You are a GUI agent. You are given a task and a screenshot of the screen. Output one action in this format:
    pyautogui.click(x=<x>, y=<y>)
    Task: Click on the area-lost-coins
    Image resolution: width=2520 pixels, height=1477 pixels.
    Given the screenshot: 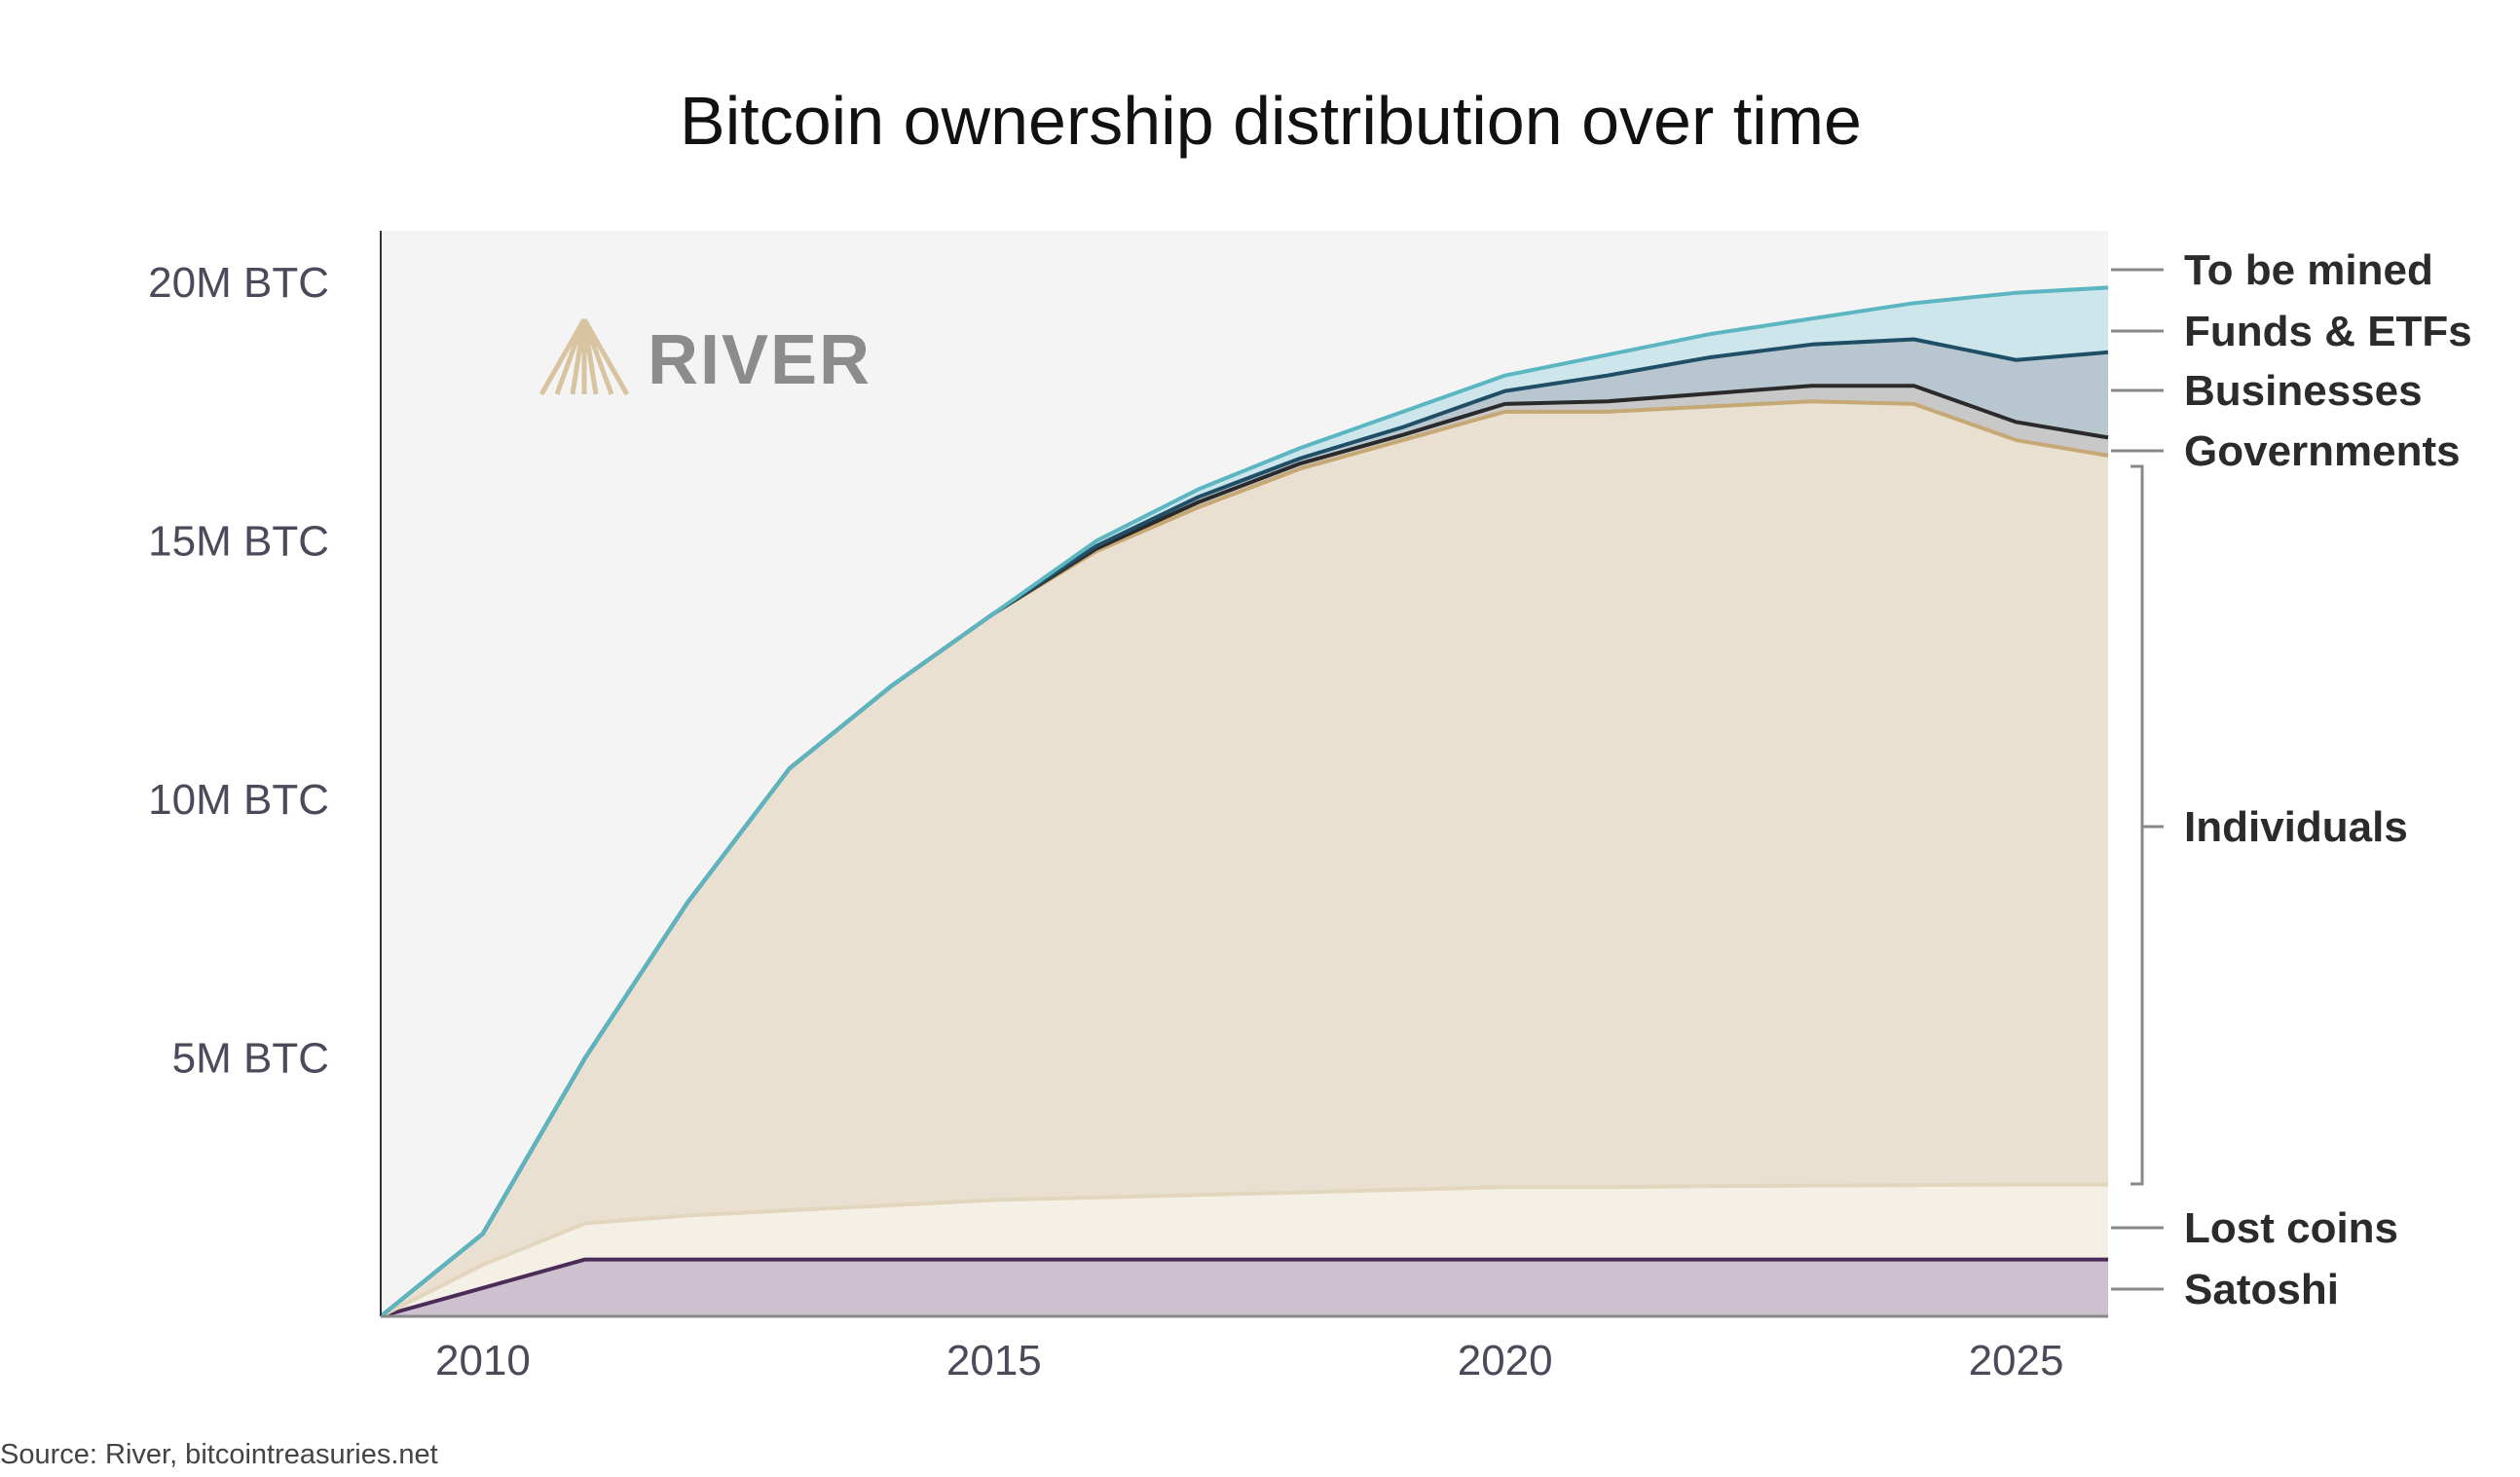 What is the action you would take?
    pyautogui.click(x=1244, y=1250)
    